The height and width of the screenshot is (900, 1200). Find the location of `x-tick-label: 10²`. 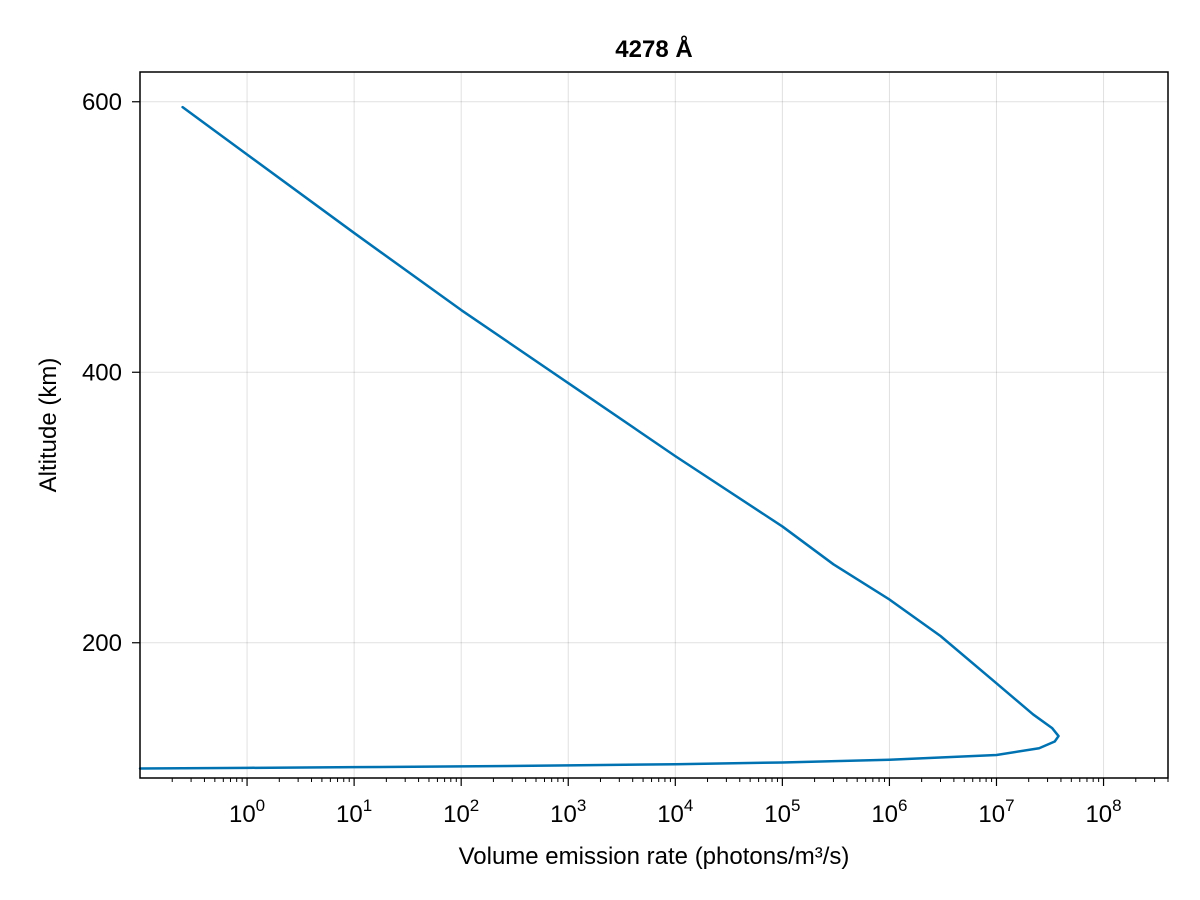

x-tick-label: 10² is located at coordinates (461, 812).